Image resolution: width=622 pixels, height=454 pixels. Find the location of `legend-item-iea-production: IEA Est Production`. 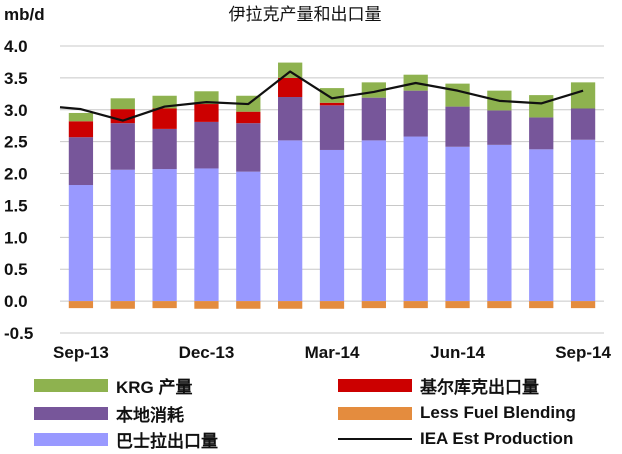

legend-item-iea-production: IEA Est Production is located at coordinates (455, 439).